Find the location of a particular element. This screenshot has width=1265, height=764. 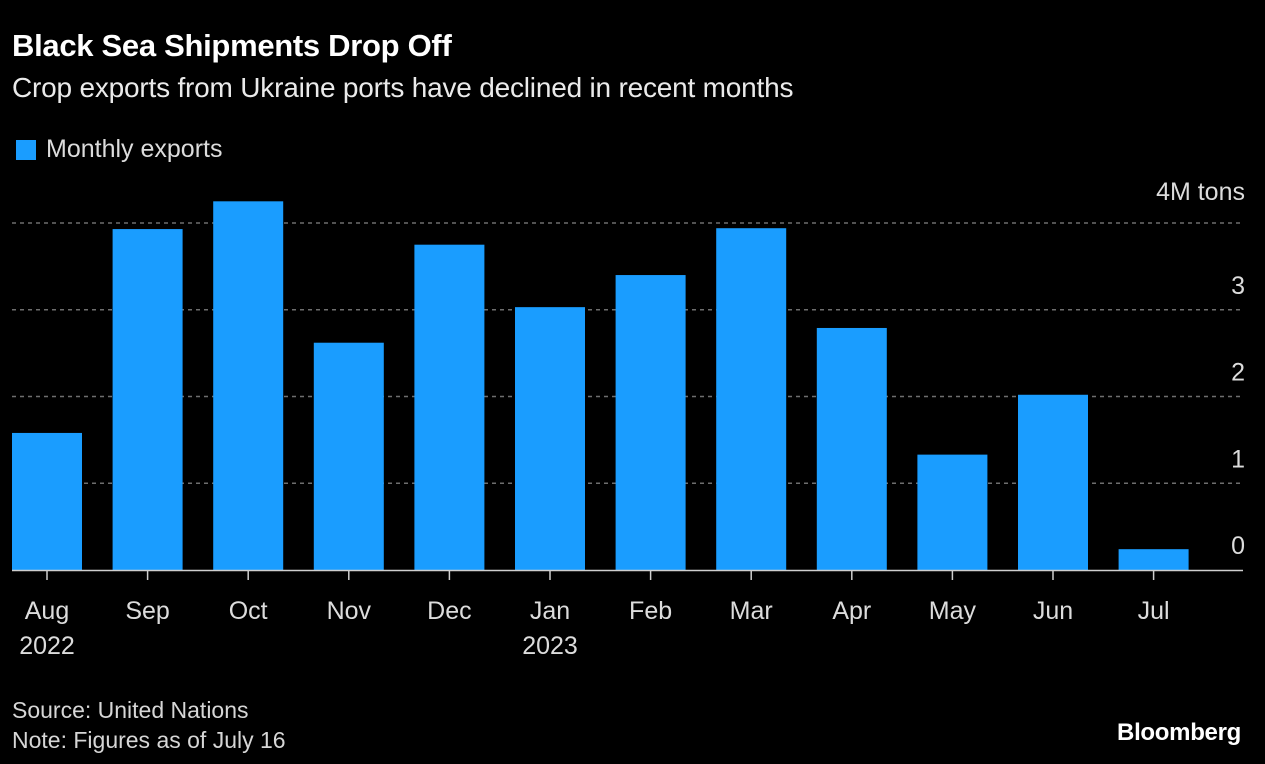

bar-nov is located at coordinates (348, 456).